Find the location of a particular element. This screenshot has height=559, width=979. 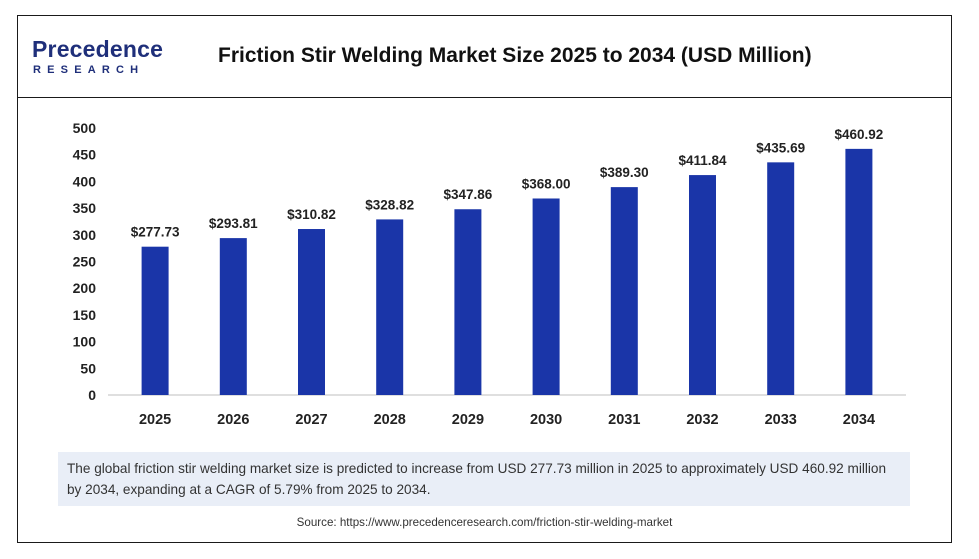

logo-wordmark: Precedence is located at coordinates (98, 49).